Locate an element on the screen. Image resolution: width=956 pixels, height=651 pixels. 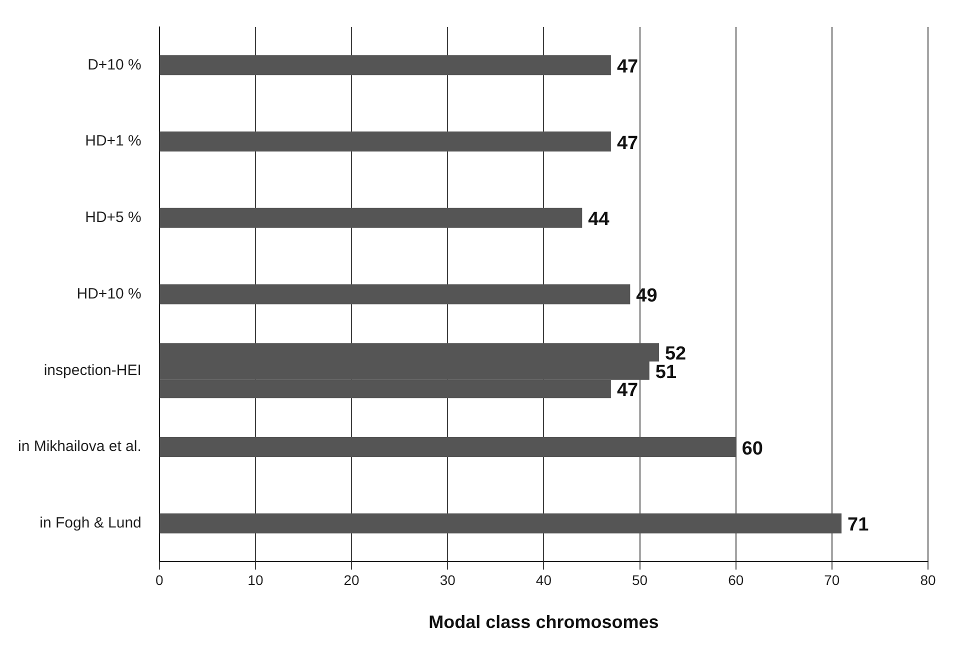
x-tick-label: 80 is located at coordinates (928, 580).